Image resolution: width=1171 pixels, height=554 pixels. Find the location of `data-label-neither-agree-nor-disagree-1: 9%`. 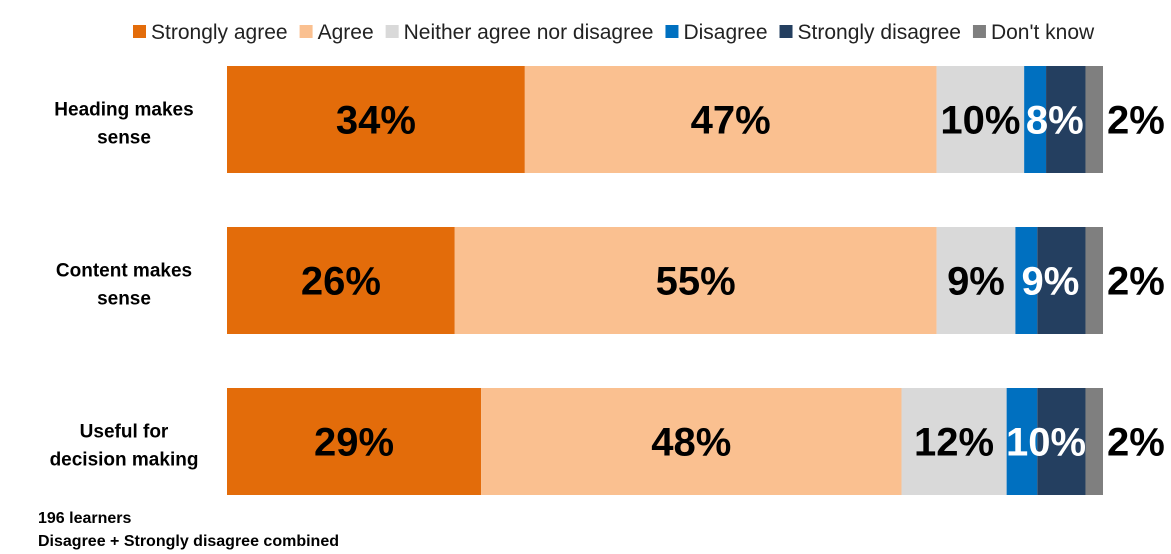

data-label-neither-agree-nor-disagree-1: 9% is located at coordinates (976, 282).